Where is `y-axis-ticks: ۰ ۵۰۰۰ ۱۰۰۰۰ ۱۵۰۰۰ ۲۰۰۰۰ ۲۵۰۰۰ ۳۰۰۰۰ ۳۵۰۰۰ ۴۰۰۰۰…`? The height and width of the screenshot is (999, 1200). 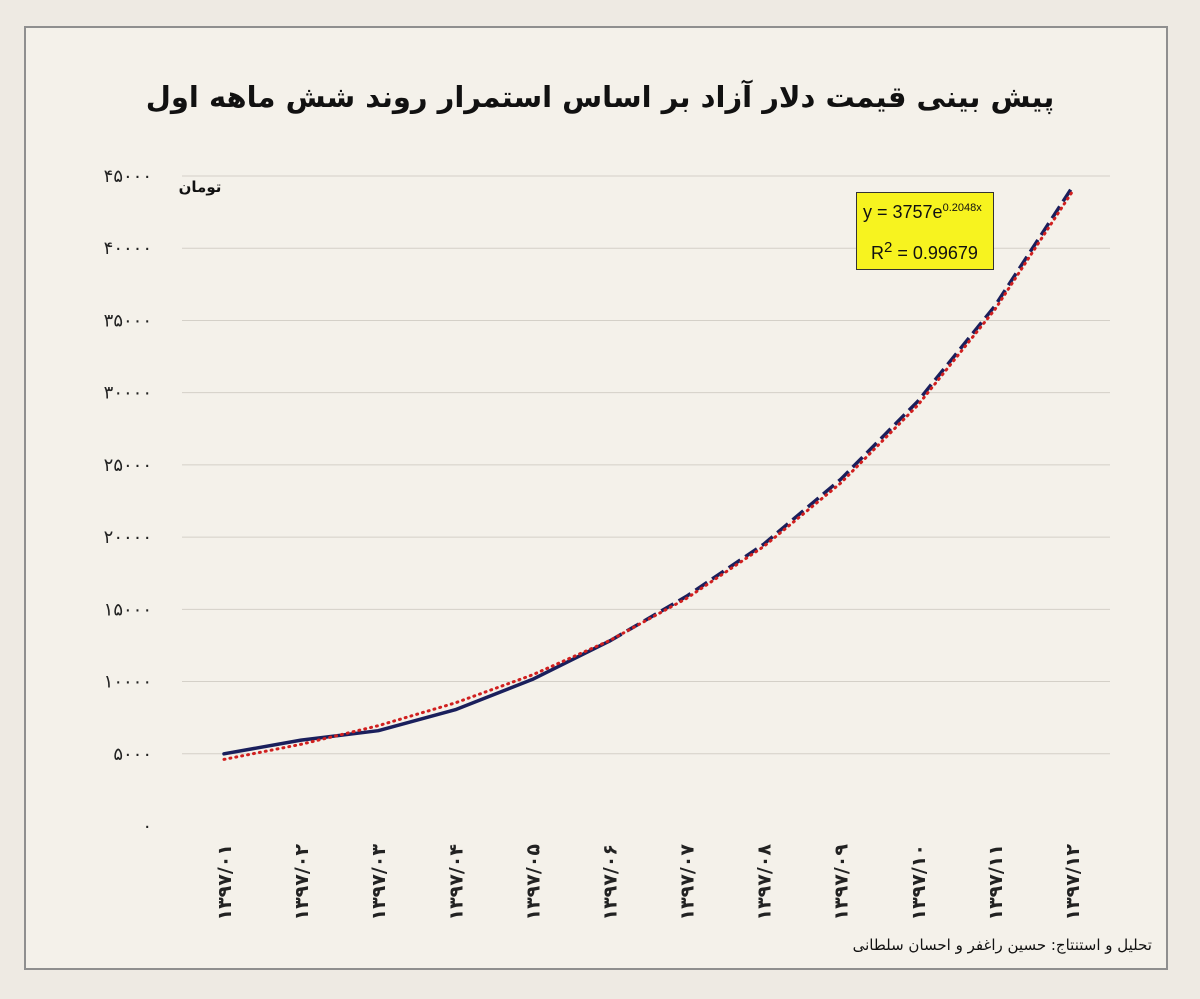
y-axis-ticks: ۰ ۵۰۰۰ ۱۰۰۰۰ ۱۵۰۰۰ ۲۰۰۰۰ ۲۵۰۰۰ ۳۰۰۰۰ ۳۵۰۰۰ ۴۰۰۰۰… is located at coordinates (128, 501).